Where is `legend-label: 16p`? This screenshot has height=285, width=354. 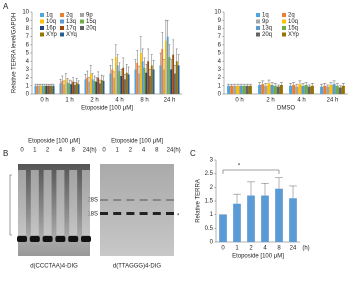
legend-label: 16p is located at coordinates (51, 29).